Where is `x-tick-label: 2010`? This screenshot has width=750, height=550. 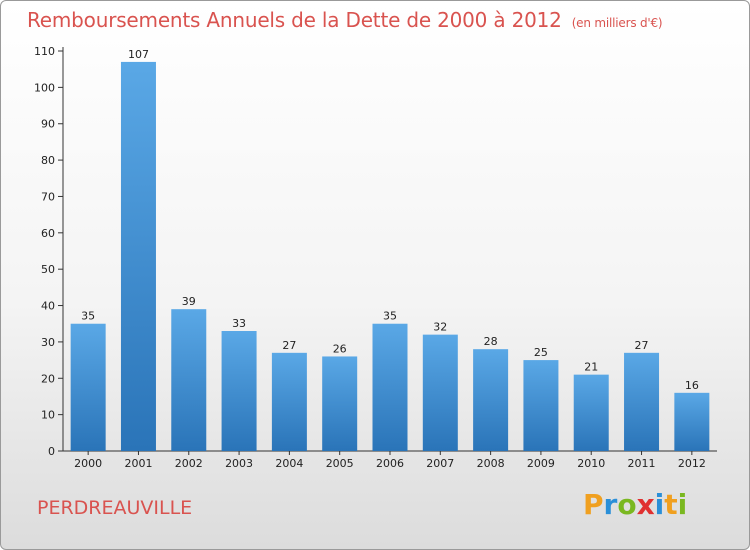 x-tick-label: 2010 is located at coordinates (591, 463).